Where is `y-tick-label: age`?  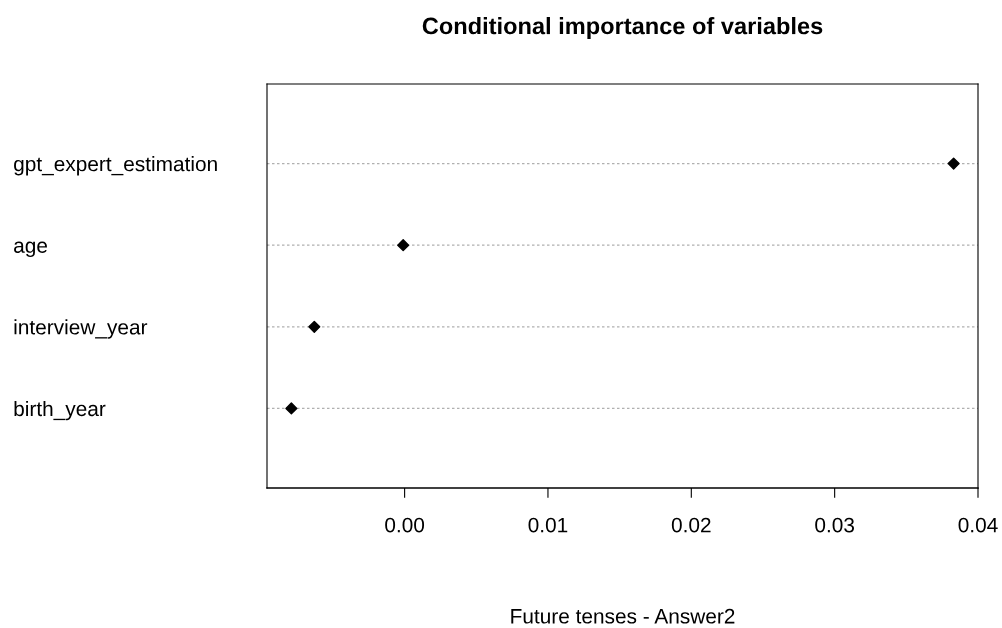
y-tick-label: age is located at coordinates (31, 249).